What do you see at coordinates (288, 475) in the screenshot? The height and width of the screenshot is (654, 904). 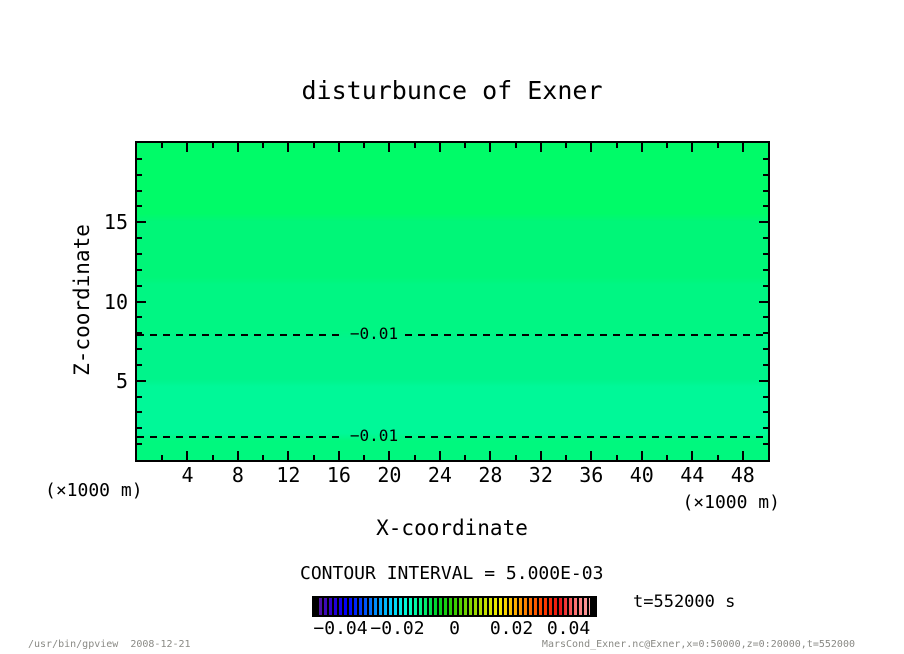 I see `x-tick-label: 12` at bounding box center [288, 475].